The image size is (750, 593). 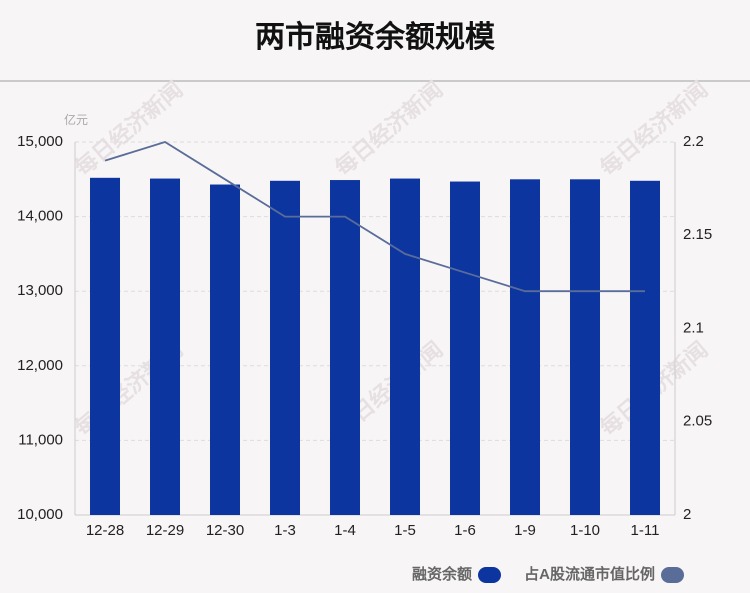 What do you see at coordinates (693, 327) in the screenshot?
I see `y2-tick-label: 2.1` at bounding box center [693, 327].